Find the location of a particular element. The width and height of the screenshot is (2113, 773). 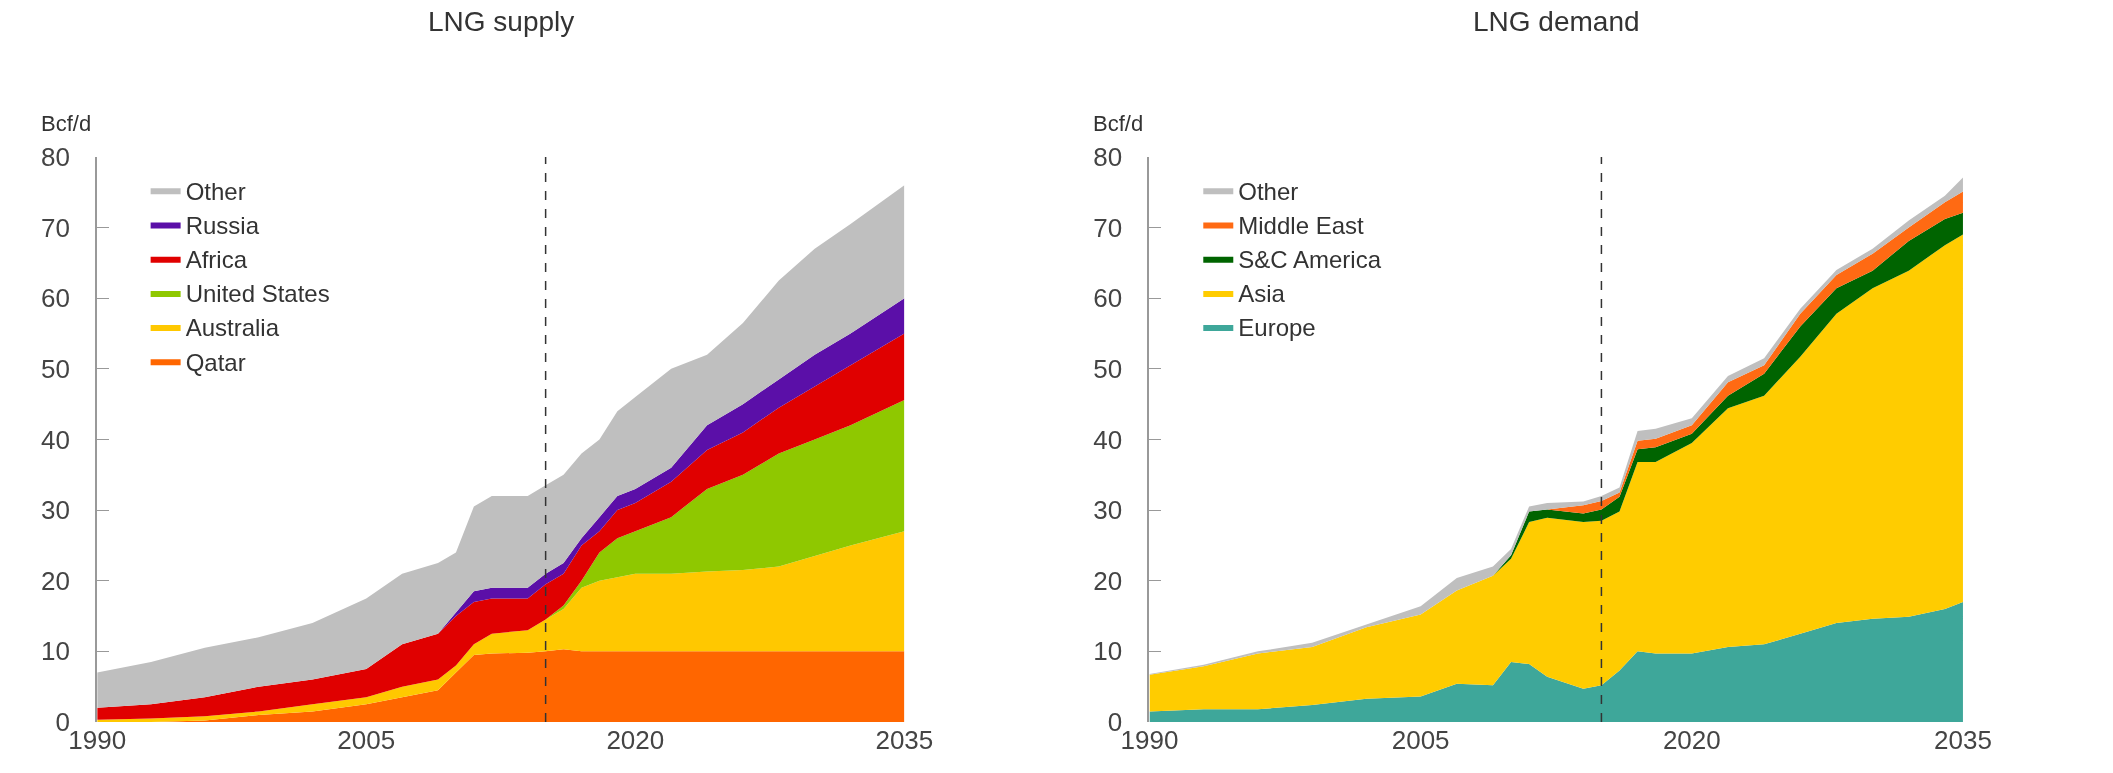

legend-label: Qatar is located at coordinates (215, 362).